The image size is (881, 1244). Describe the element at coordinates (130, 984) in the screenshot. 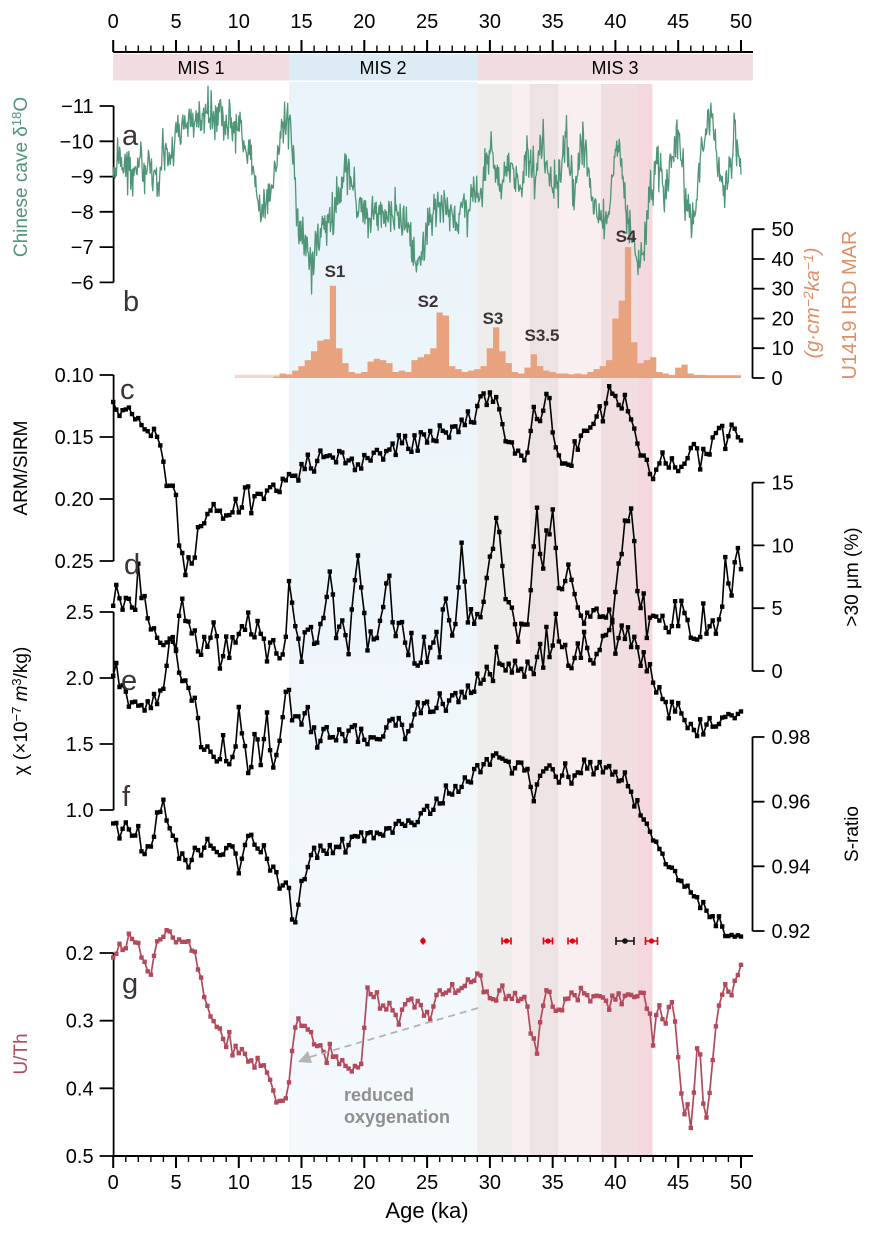

I see `svg-text: g` at that location.